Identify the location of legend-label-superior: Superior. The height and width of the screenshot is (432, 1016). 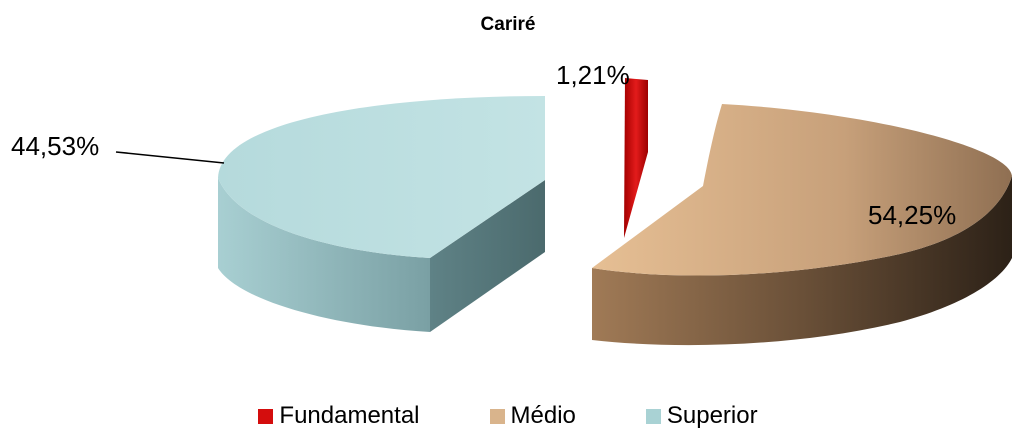
(712, 415).